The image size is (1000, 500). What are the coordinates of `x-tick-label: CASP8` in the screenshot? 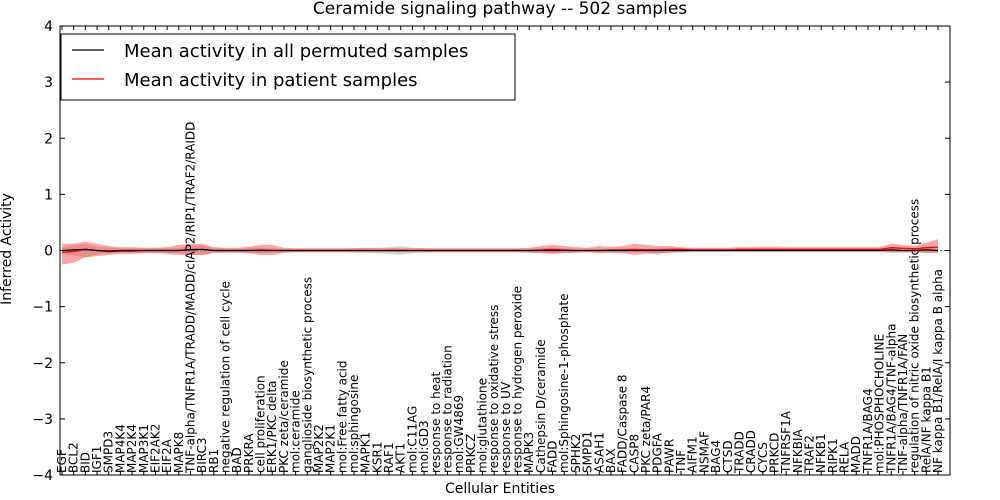 It's located at (634, 453).